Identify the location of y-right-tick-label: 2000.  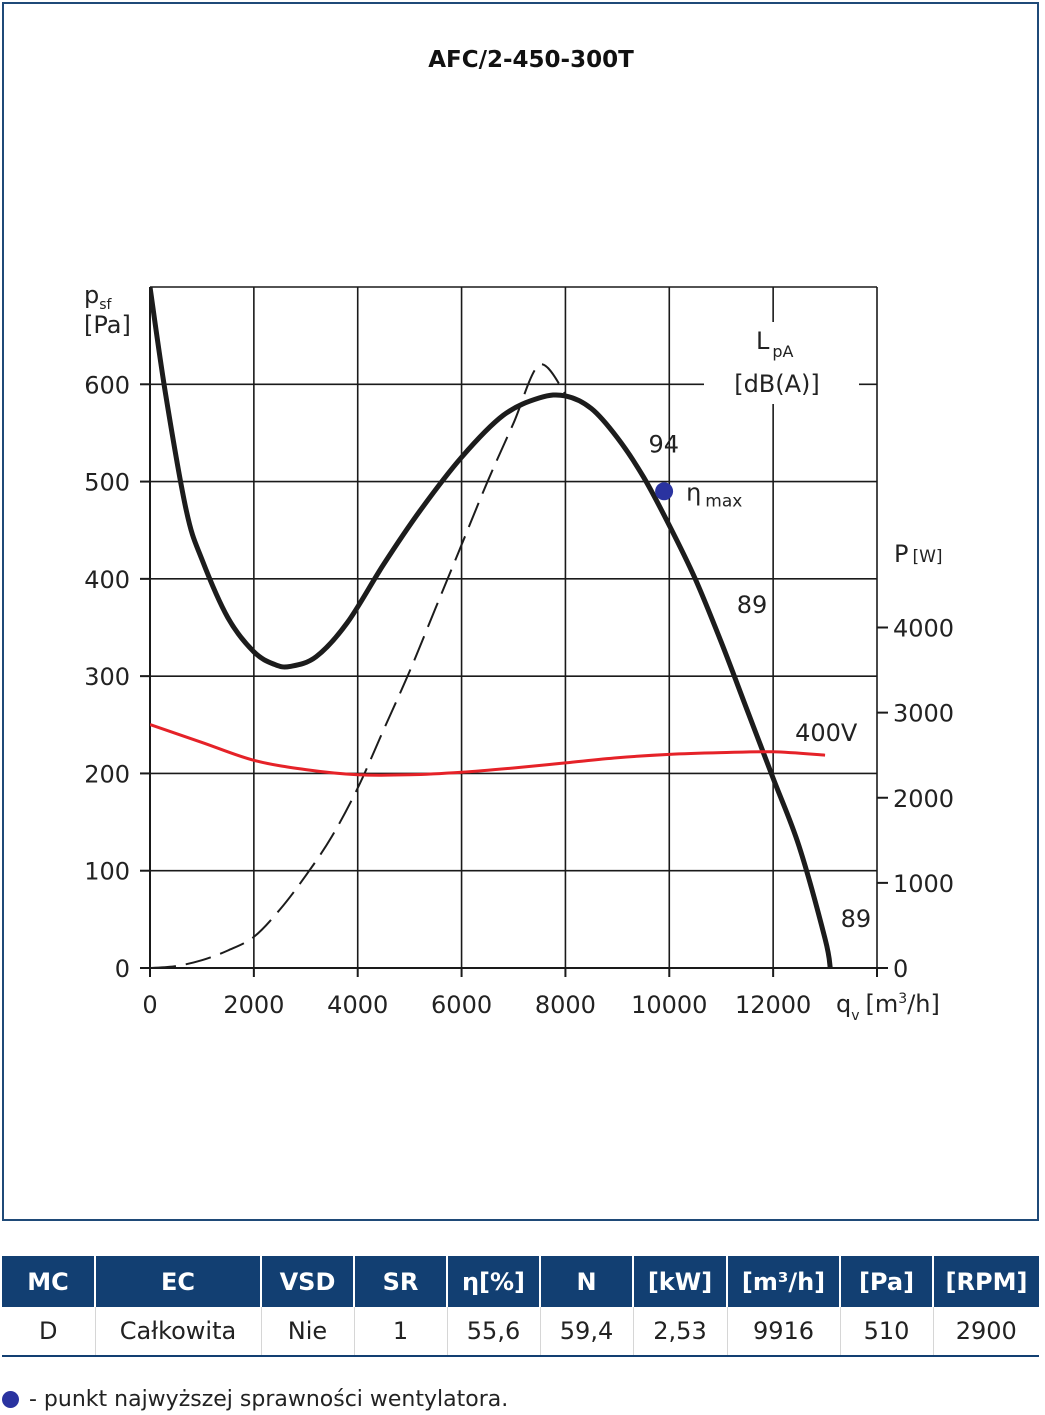
(923, 799).